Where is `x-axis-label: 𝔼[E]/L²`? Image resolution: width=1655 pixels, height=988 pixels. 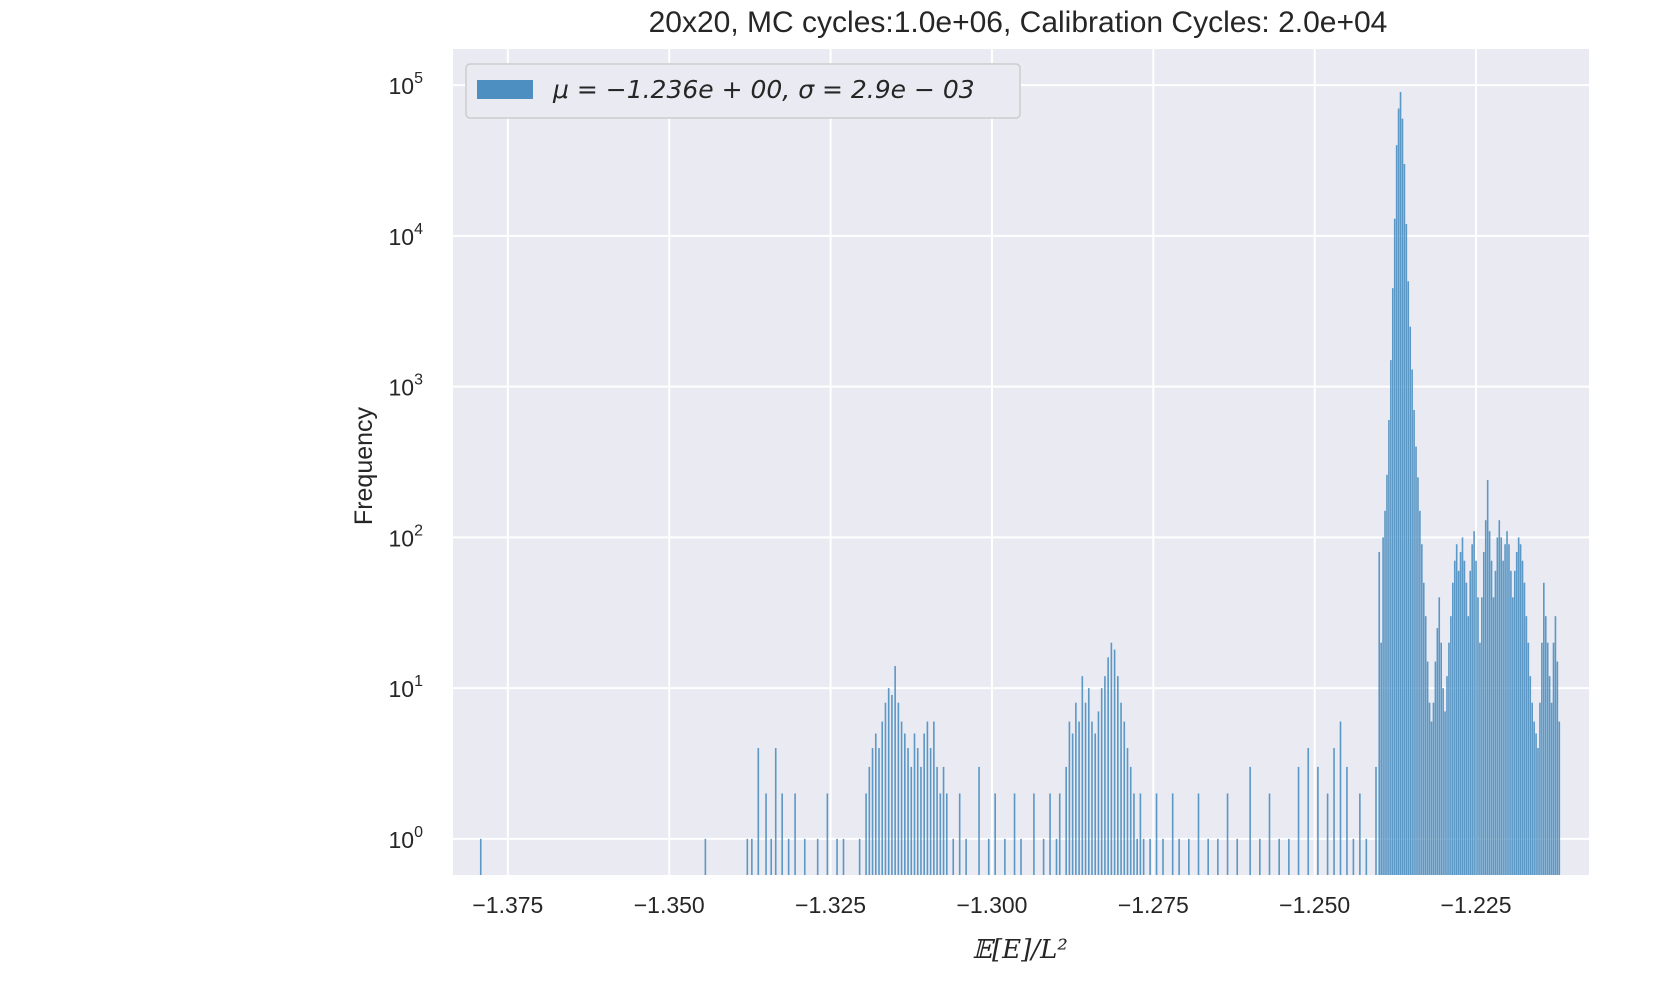 x-axis-label: 𝔼[E]/L² is located at coordinates (1020, 950).